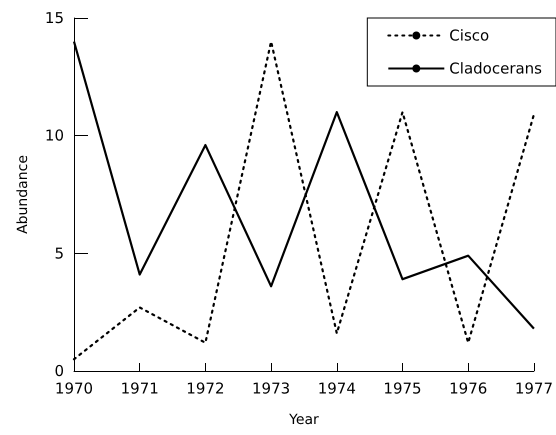 This screenshot has width=556, height=435. I want to click on y-tick-label: 10, so click(54, 135).